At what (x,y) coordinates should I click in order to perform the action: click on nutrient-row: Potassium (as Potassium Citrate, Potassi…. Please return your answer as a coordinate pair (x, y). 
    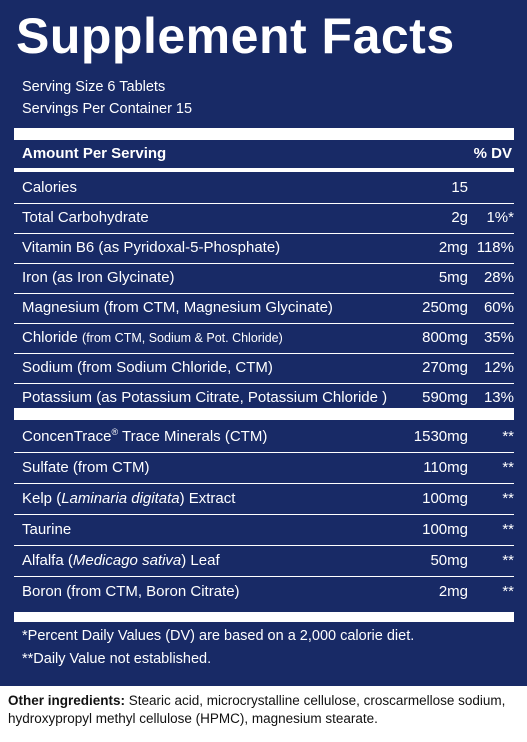
    Looking at the image, I should click on (264, 398).